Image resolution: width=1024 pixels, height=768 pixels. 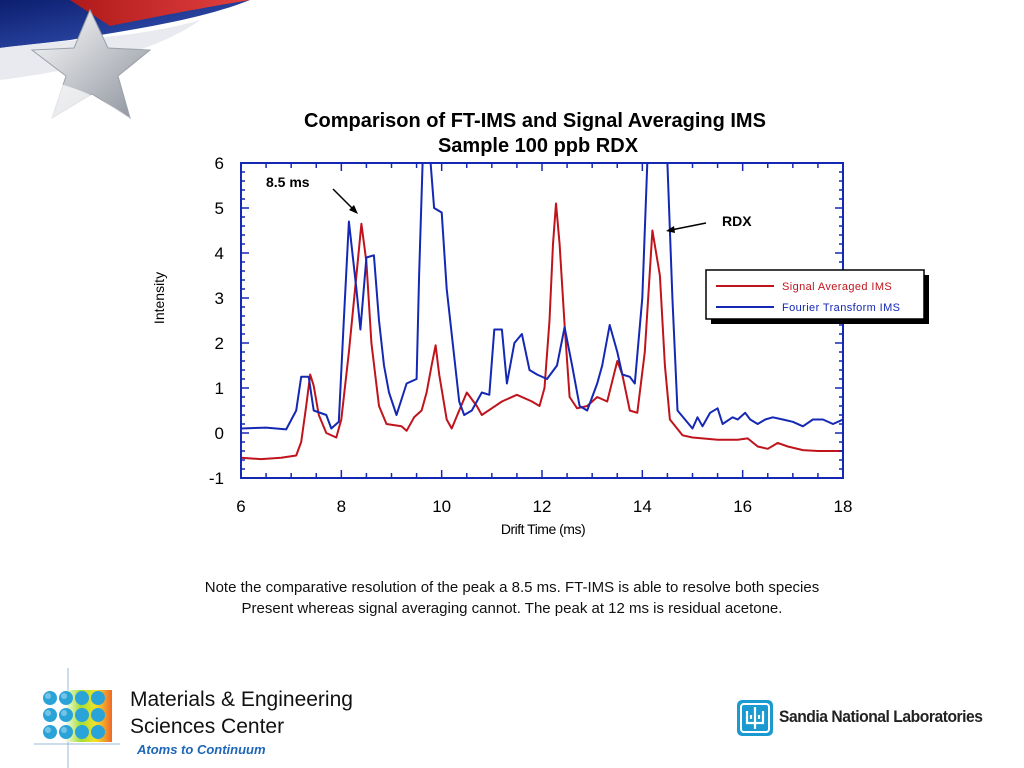 I want to click on sandia-thunderbird-icon, so click(x=755, y=718).